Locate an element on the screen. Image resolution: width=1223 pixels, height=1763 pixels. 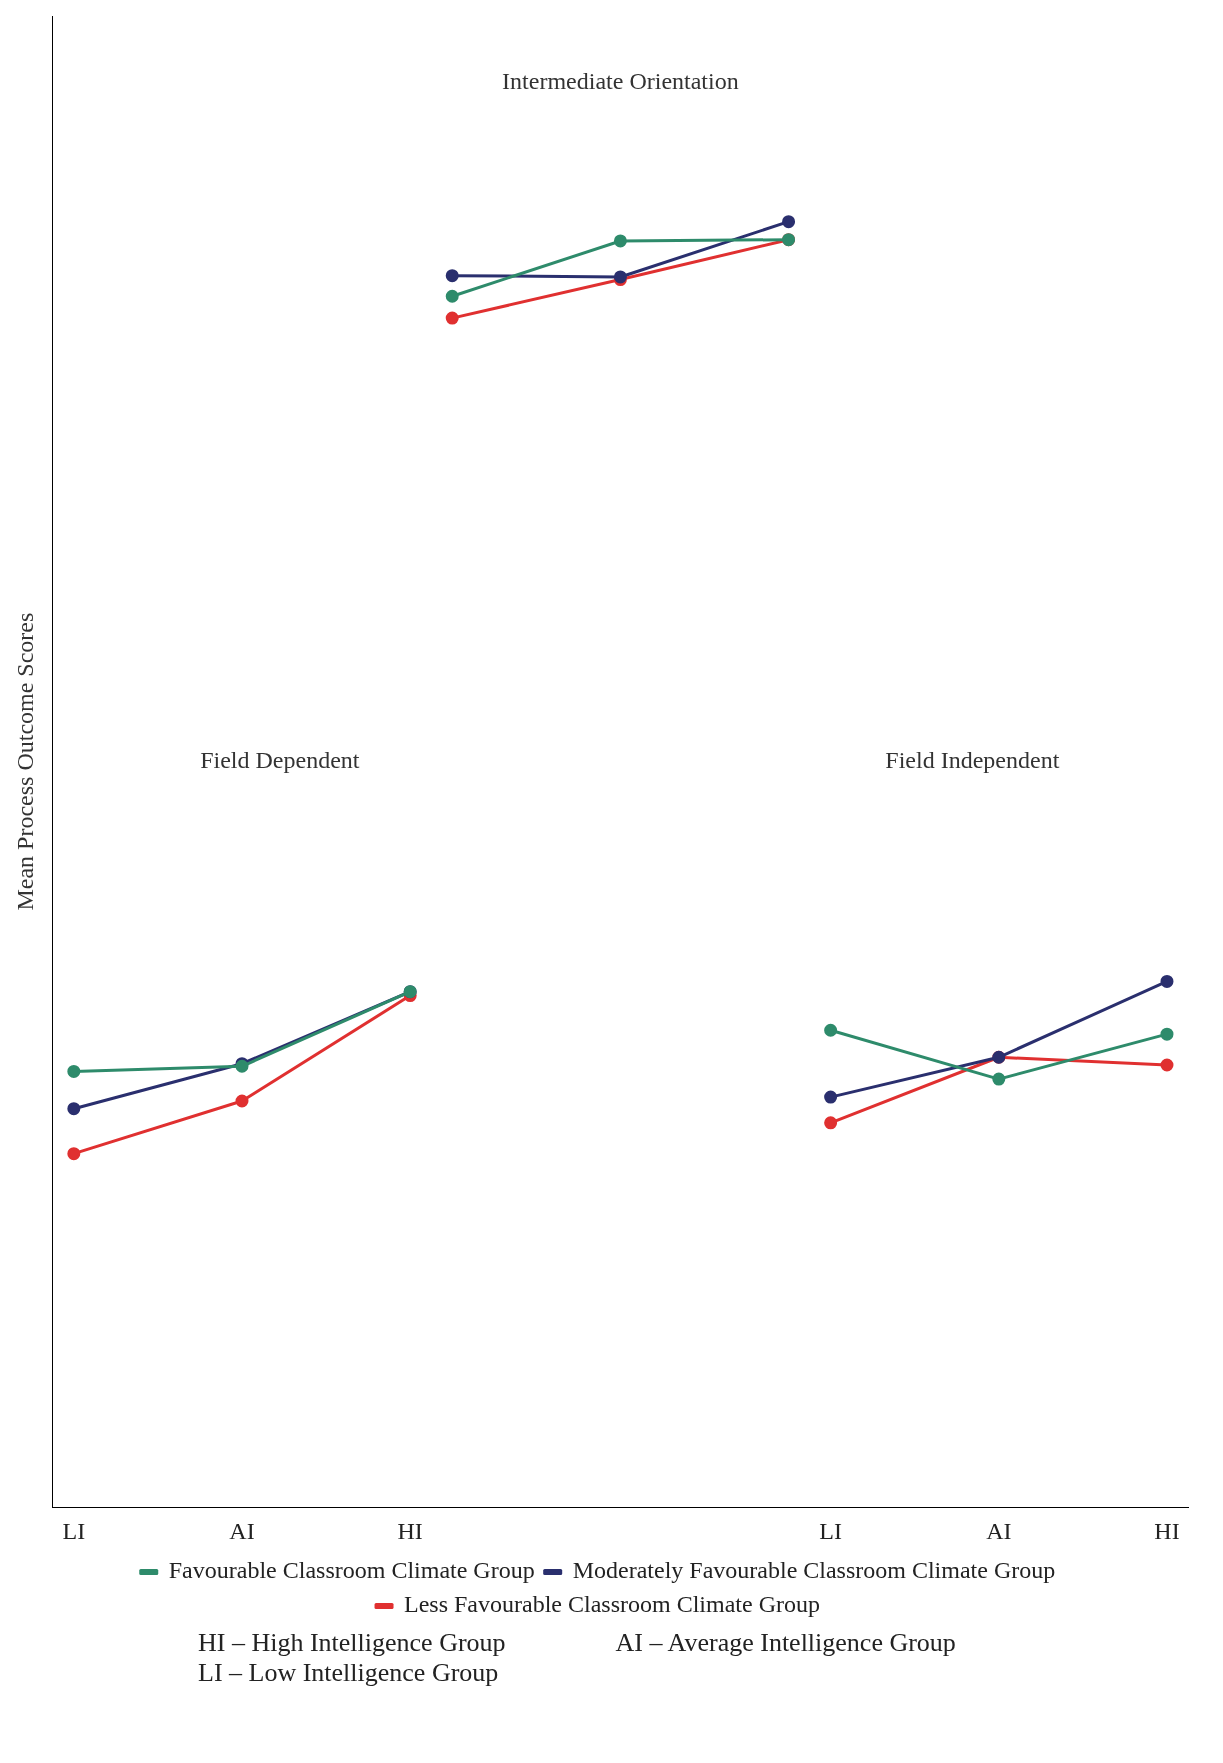
y-axis-title: Mean Process Outcome Scores is located at coordinates (24, 761).